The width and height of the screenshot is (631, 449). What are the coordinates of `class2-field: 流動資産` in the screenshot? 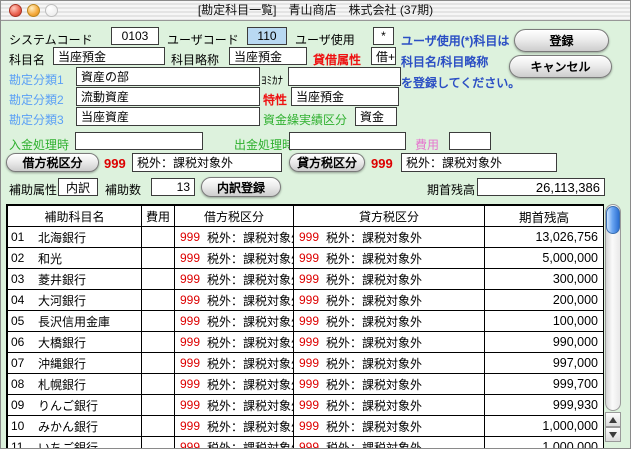 It's located at (168, 96).